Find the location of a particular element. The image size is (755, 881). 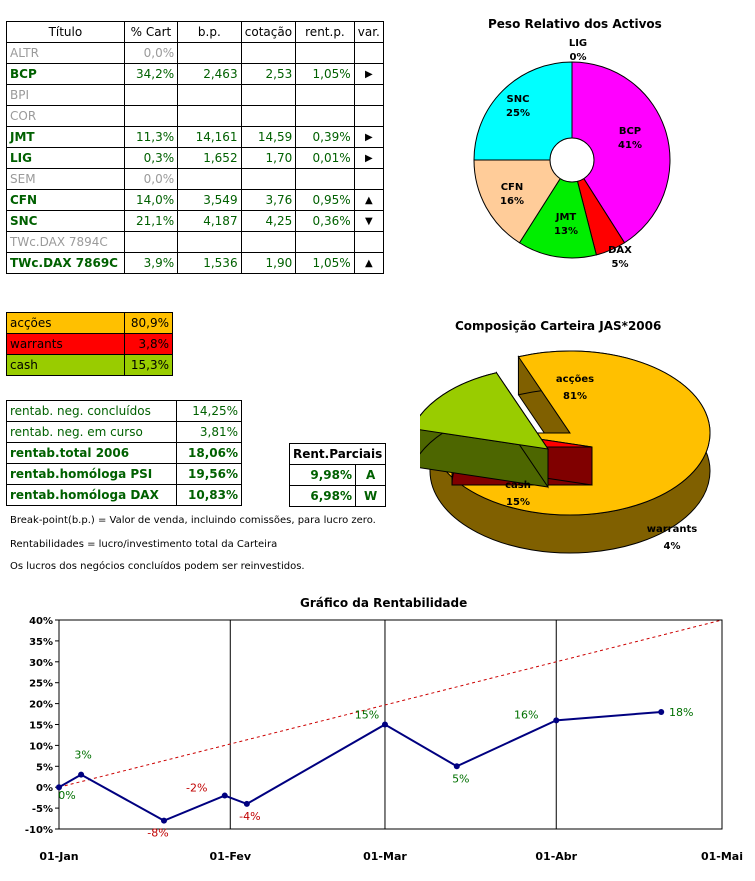

returns-row: rentab. neg. concluídos 14,25% is located at coordinates (124, 411).